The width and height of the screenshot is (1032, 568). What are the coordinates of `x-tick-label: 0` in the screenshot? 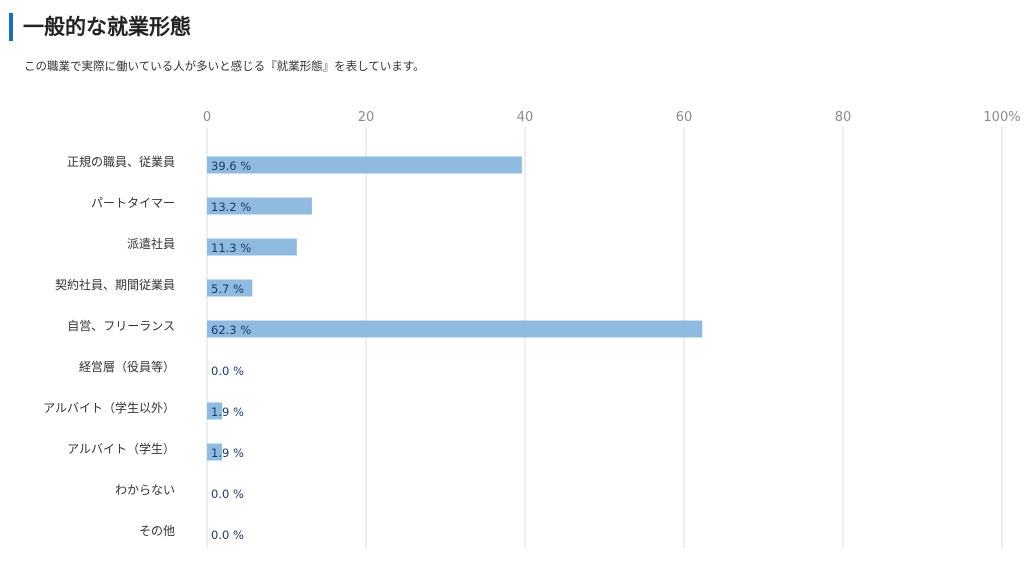 It's located at (207, 117).